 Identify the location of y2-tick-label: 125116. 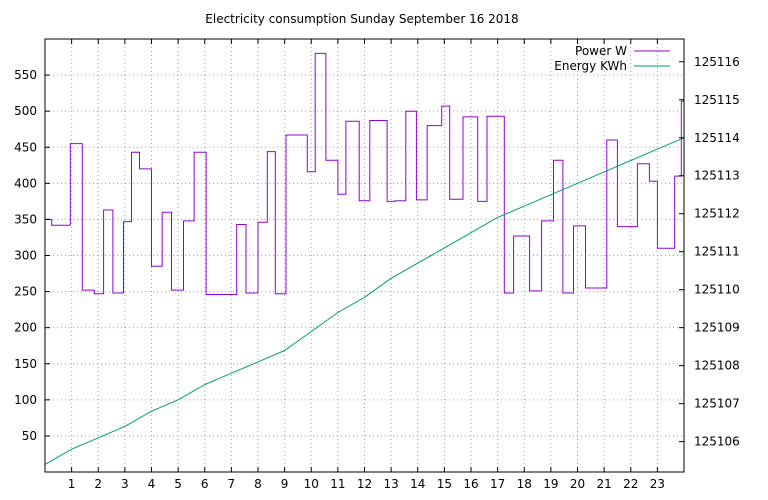
(717, 62).